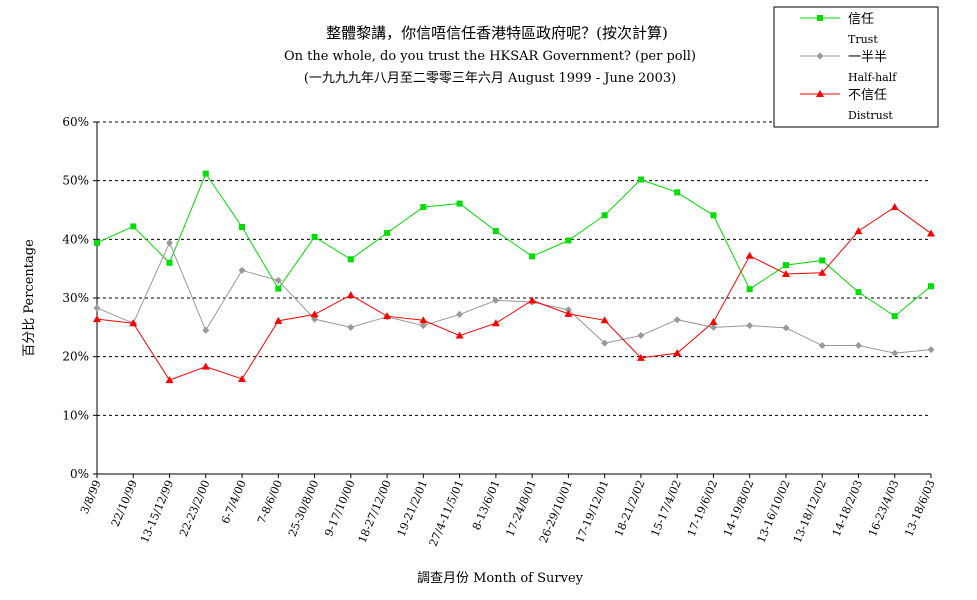  What do you see at coordinates (665, 508) in the screenshot?
I see `x-tick-label: 15-17/4/02` at bounding box center [665, 508].